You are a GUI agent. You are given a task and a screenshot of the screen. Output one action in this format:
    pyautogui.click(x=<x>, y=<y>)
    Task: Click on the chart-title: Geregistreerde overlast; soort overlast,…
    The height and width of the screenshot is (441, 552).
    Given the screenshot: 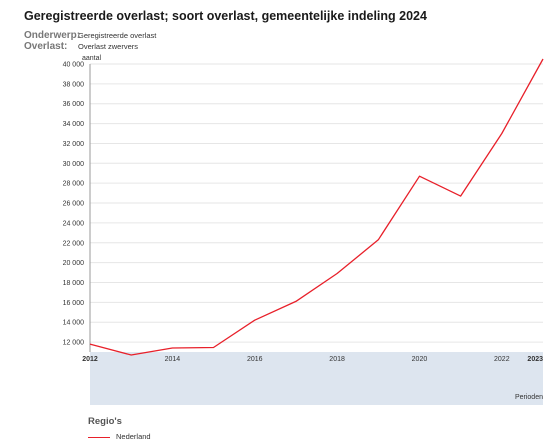 What is the action you would take?
    pyautogui.click(x=225, y=16)
    